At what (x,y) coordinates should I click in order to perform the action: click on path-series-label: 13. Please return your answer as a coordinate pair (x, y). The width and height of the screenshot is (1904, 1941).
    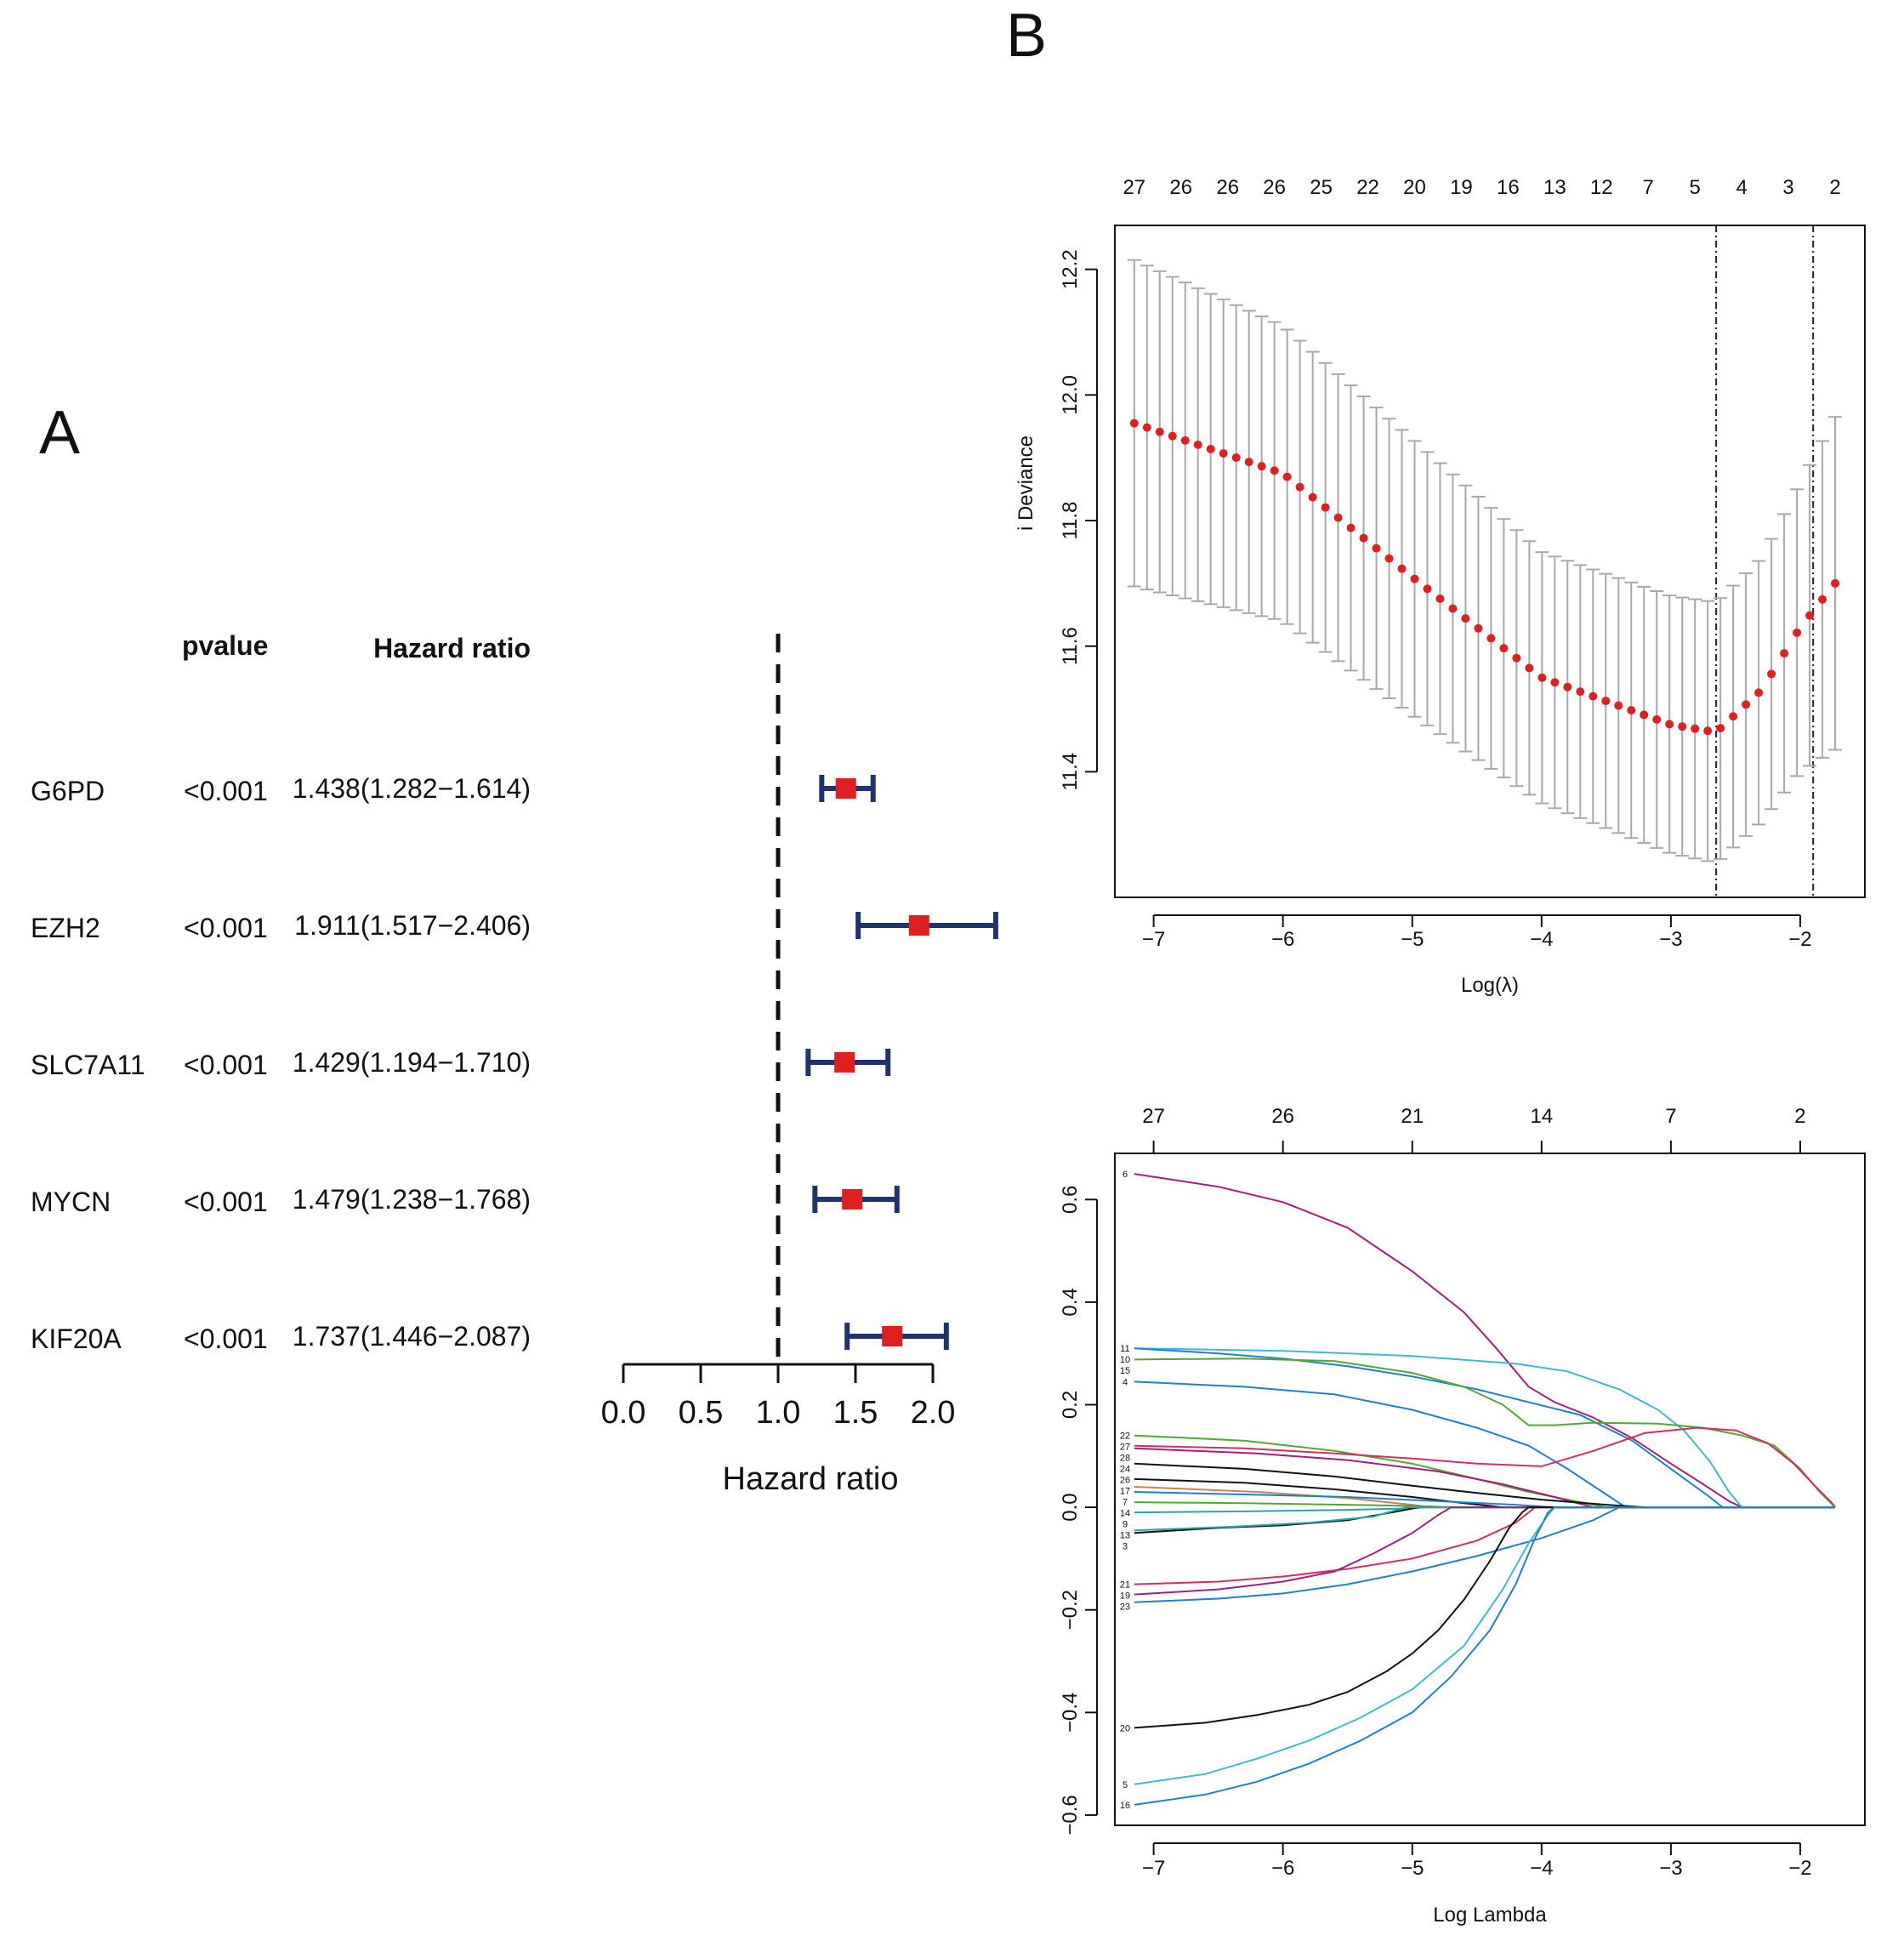
    Looking at the image, I should click on (1125, 1536).